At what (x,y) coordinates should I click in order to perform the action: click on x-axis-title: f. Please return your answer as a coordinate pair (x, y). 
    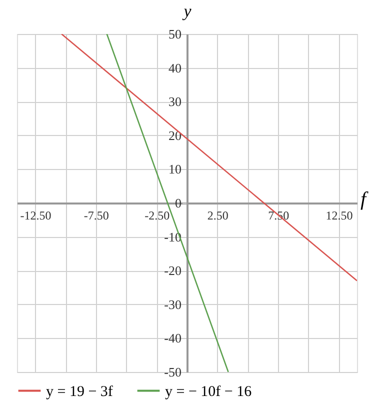
    Looking at the image, I should click on (364, 199).